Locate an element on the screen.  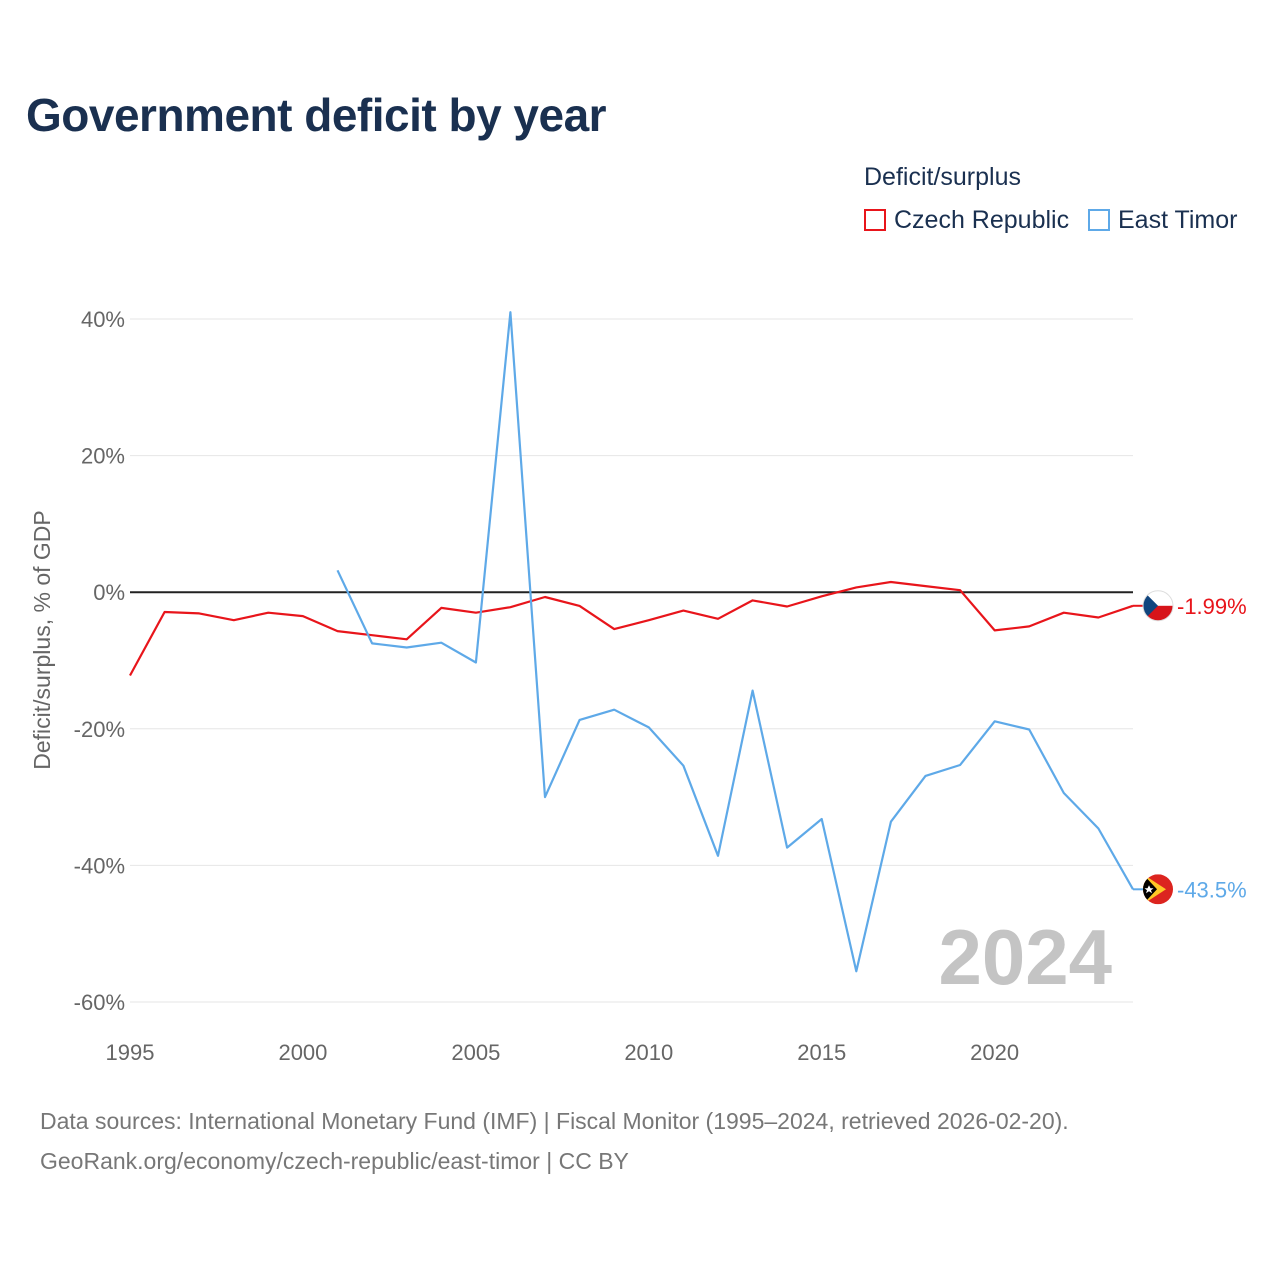
legend-swatch-east-timor is located at coordinates (1099, 220).